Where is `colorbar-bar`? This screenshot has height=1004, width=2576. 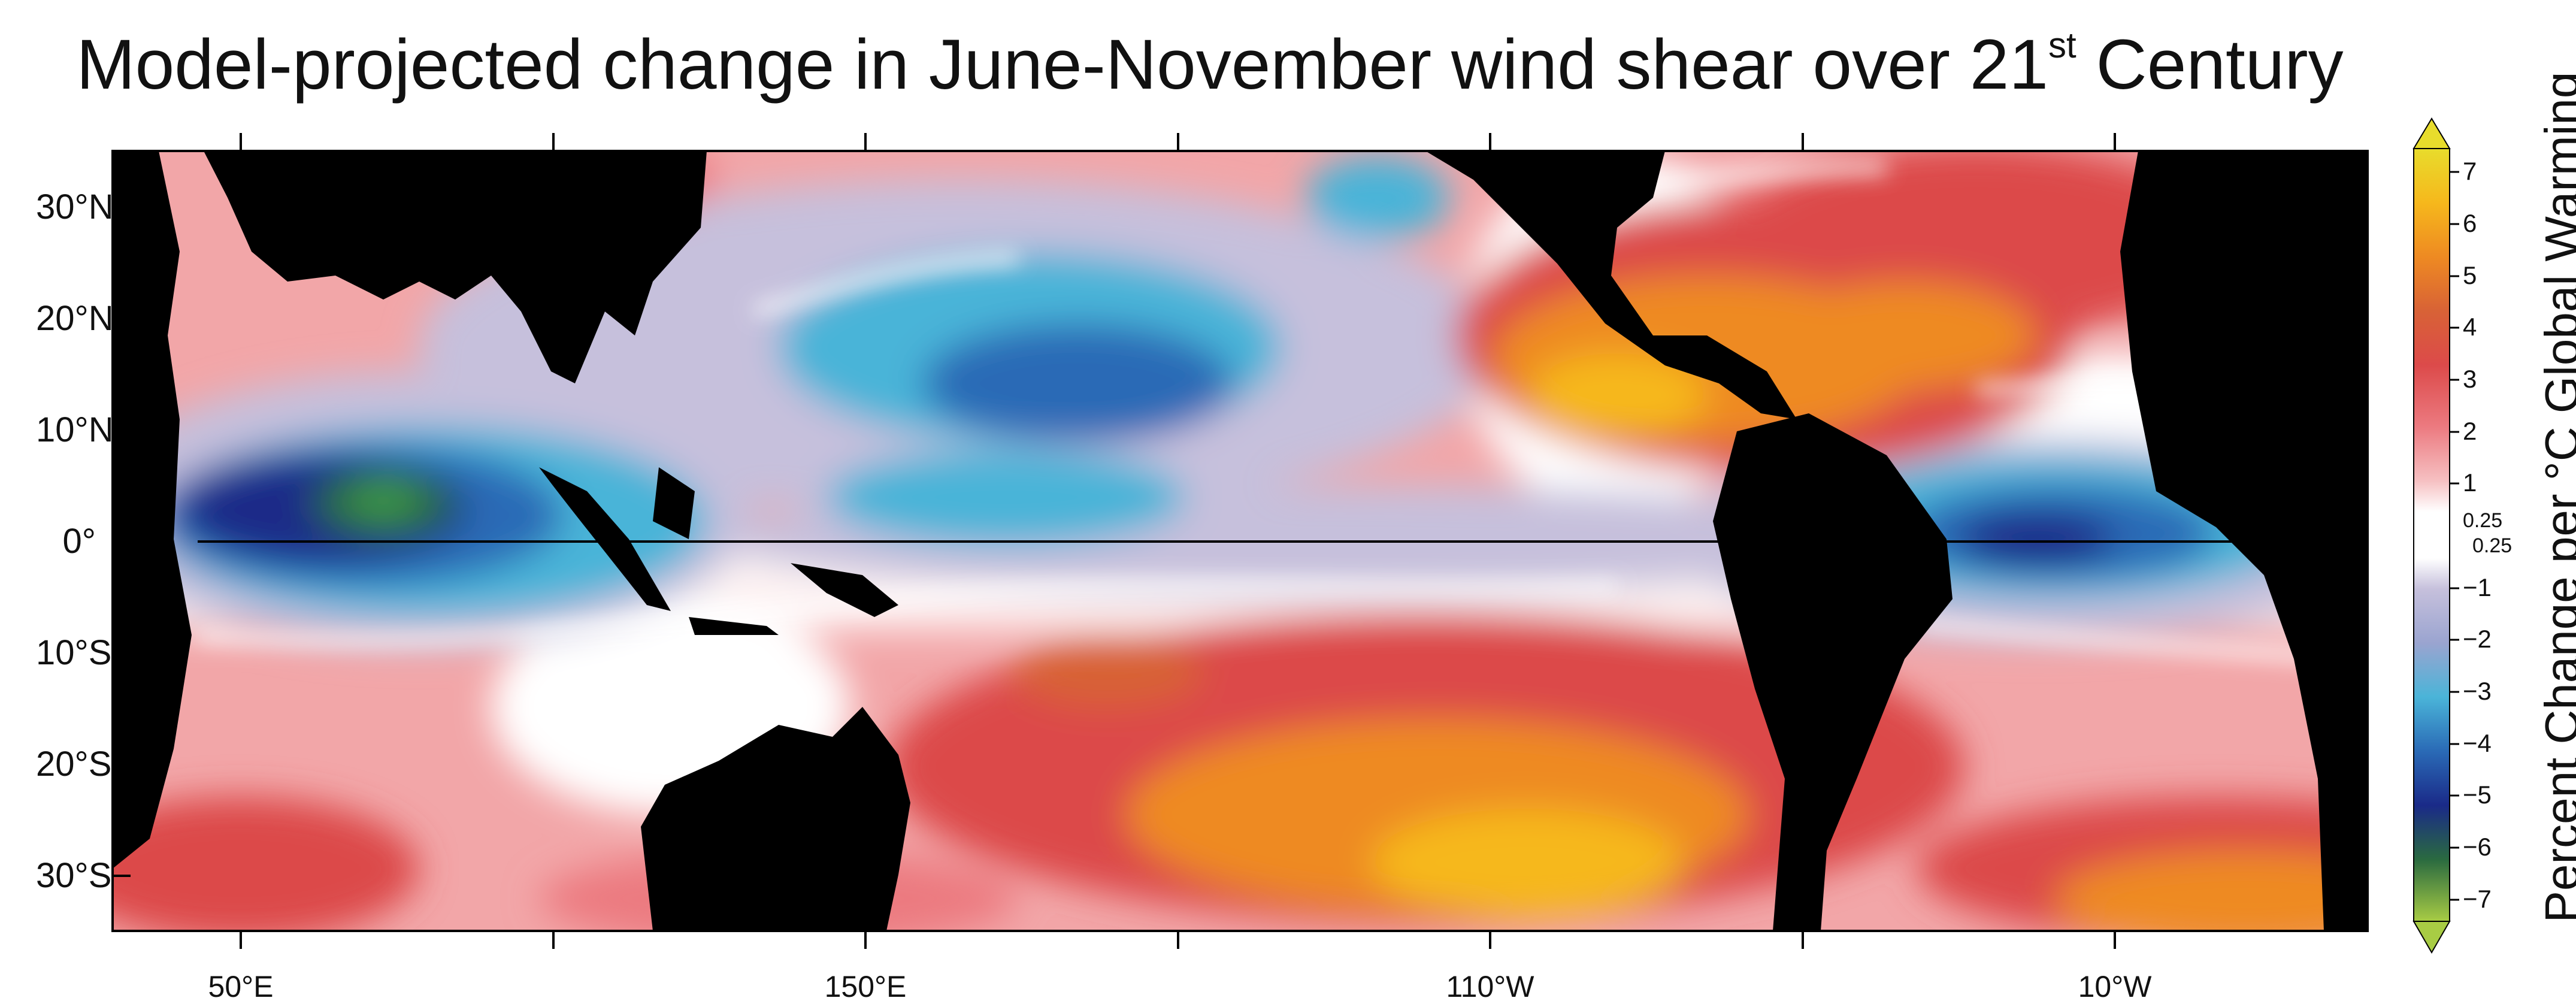
colorbar-bar is located at coordinates (2431, 535).